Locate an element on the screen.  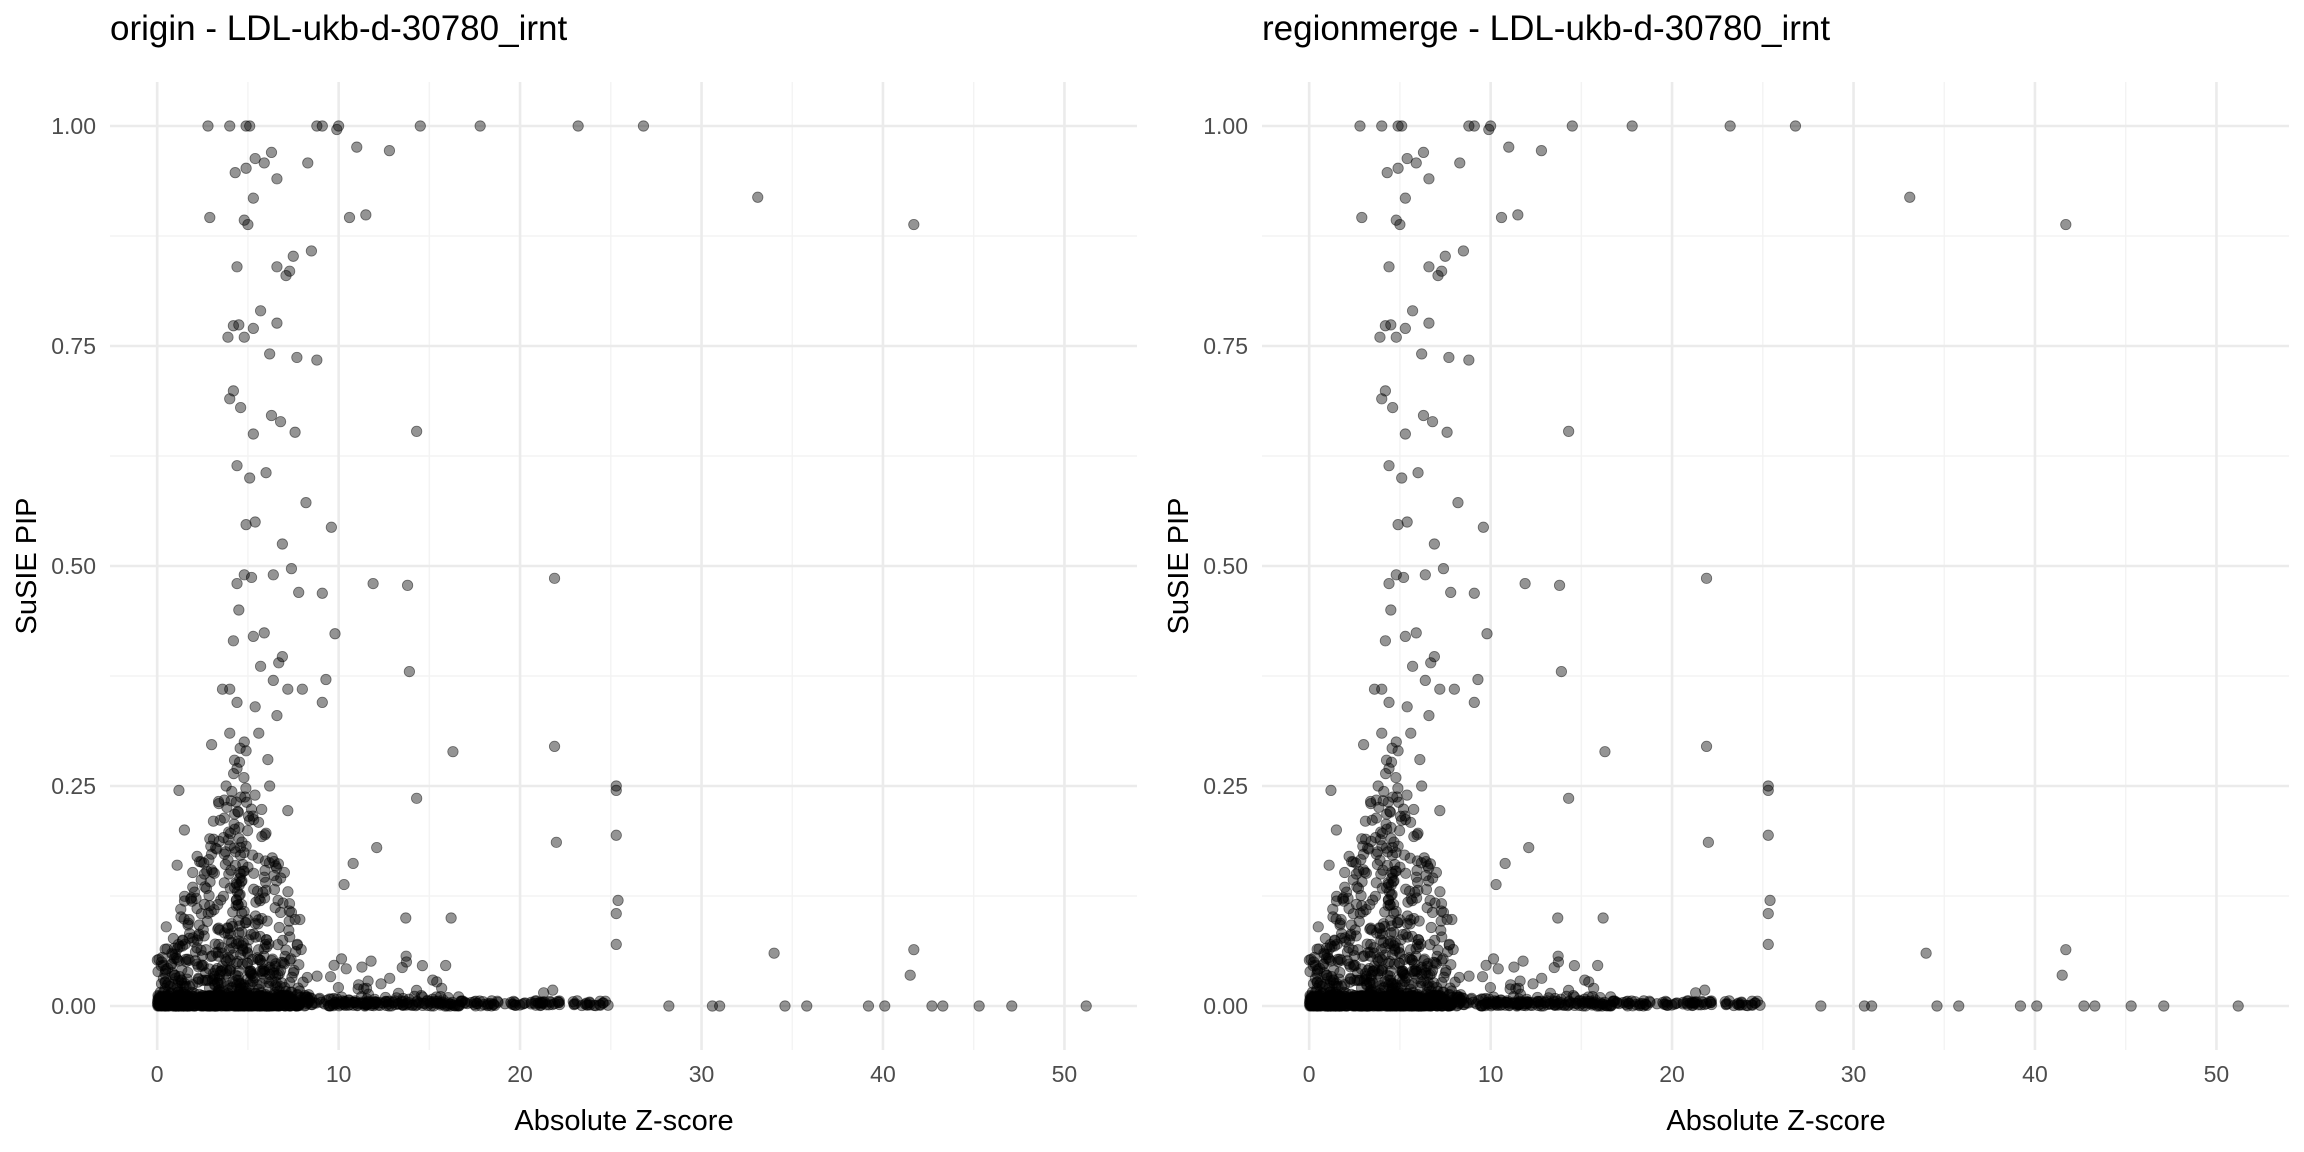
left-y-tick-label: 0.25 is located at coordinates (73, 786).